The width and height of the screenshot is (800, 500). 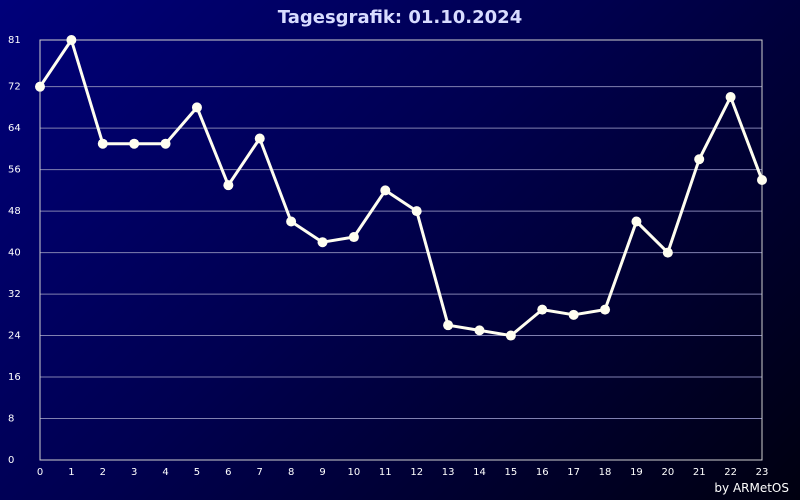 What do you see at coordinates (573, 472) in the screenshot?
I see `x-tick-label: 17` at bounding box center [573, 472].